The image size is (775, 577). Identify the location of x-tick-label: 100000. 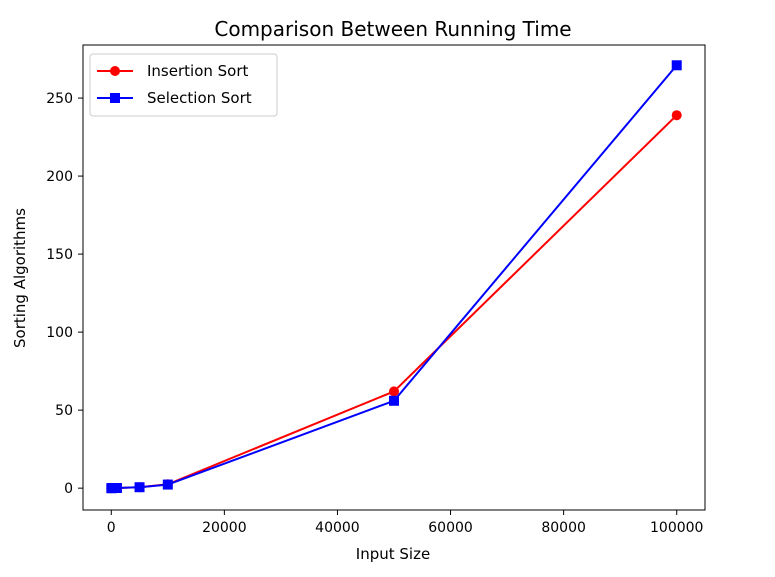
(676, 528).